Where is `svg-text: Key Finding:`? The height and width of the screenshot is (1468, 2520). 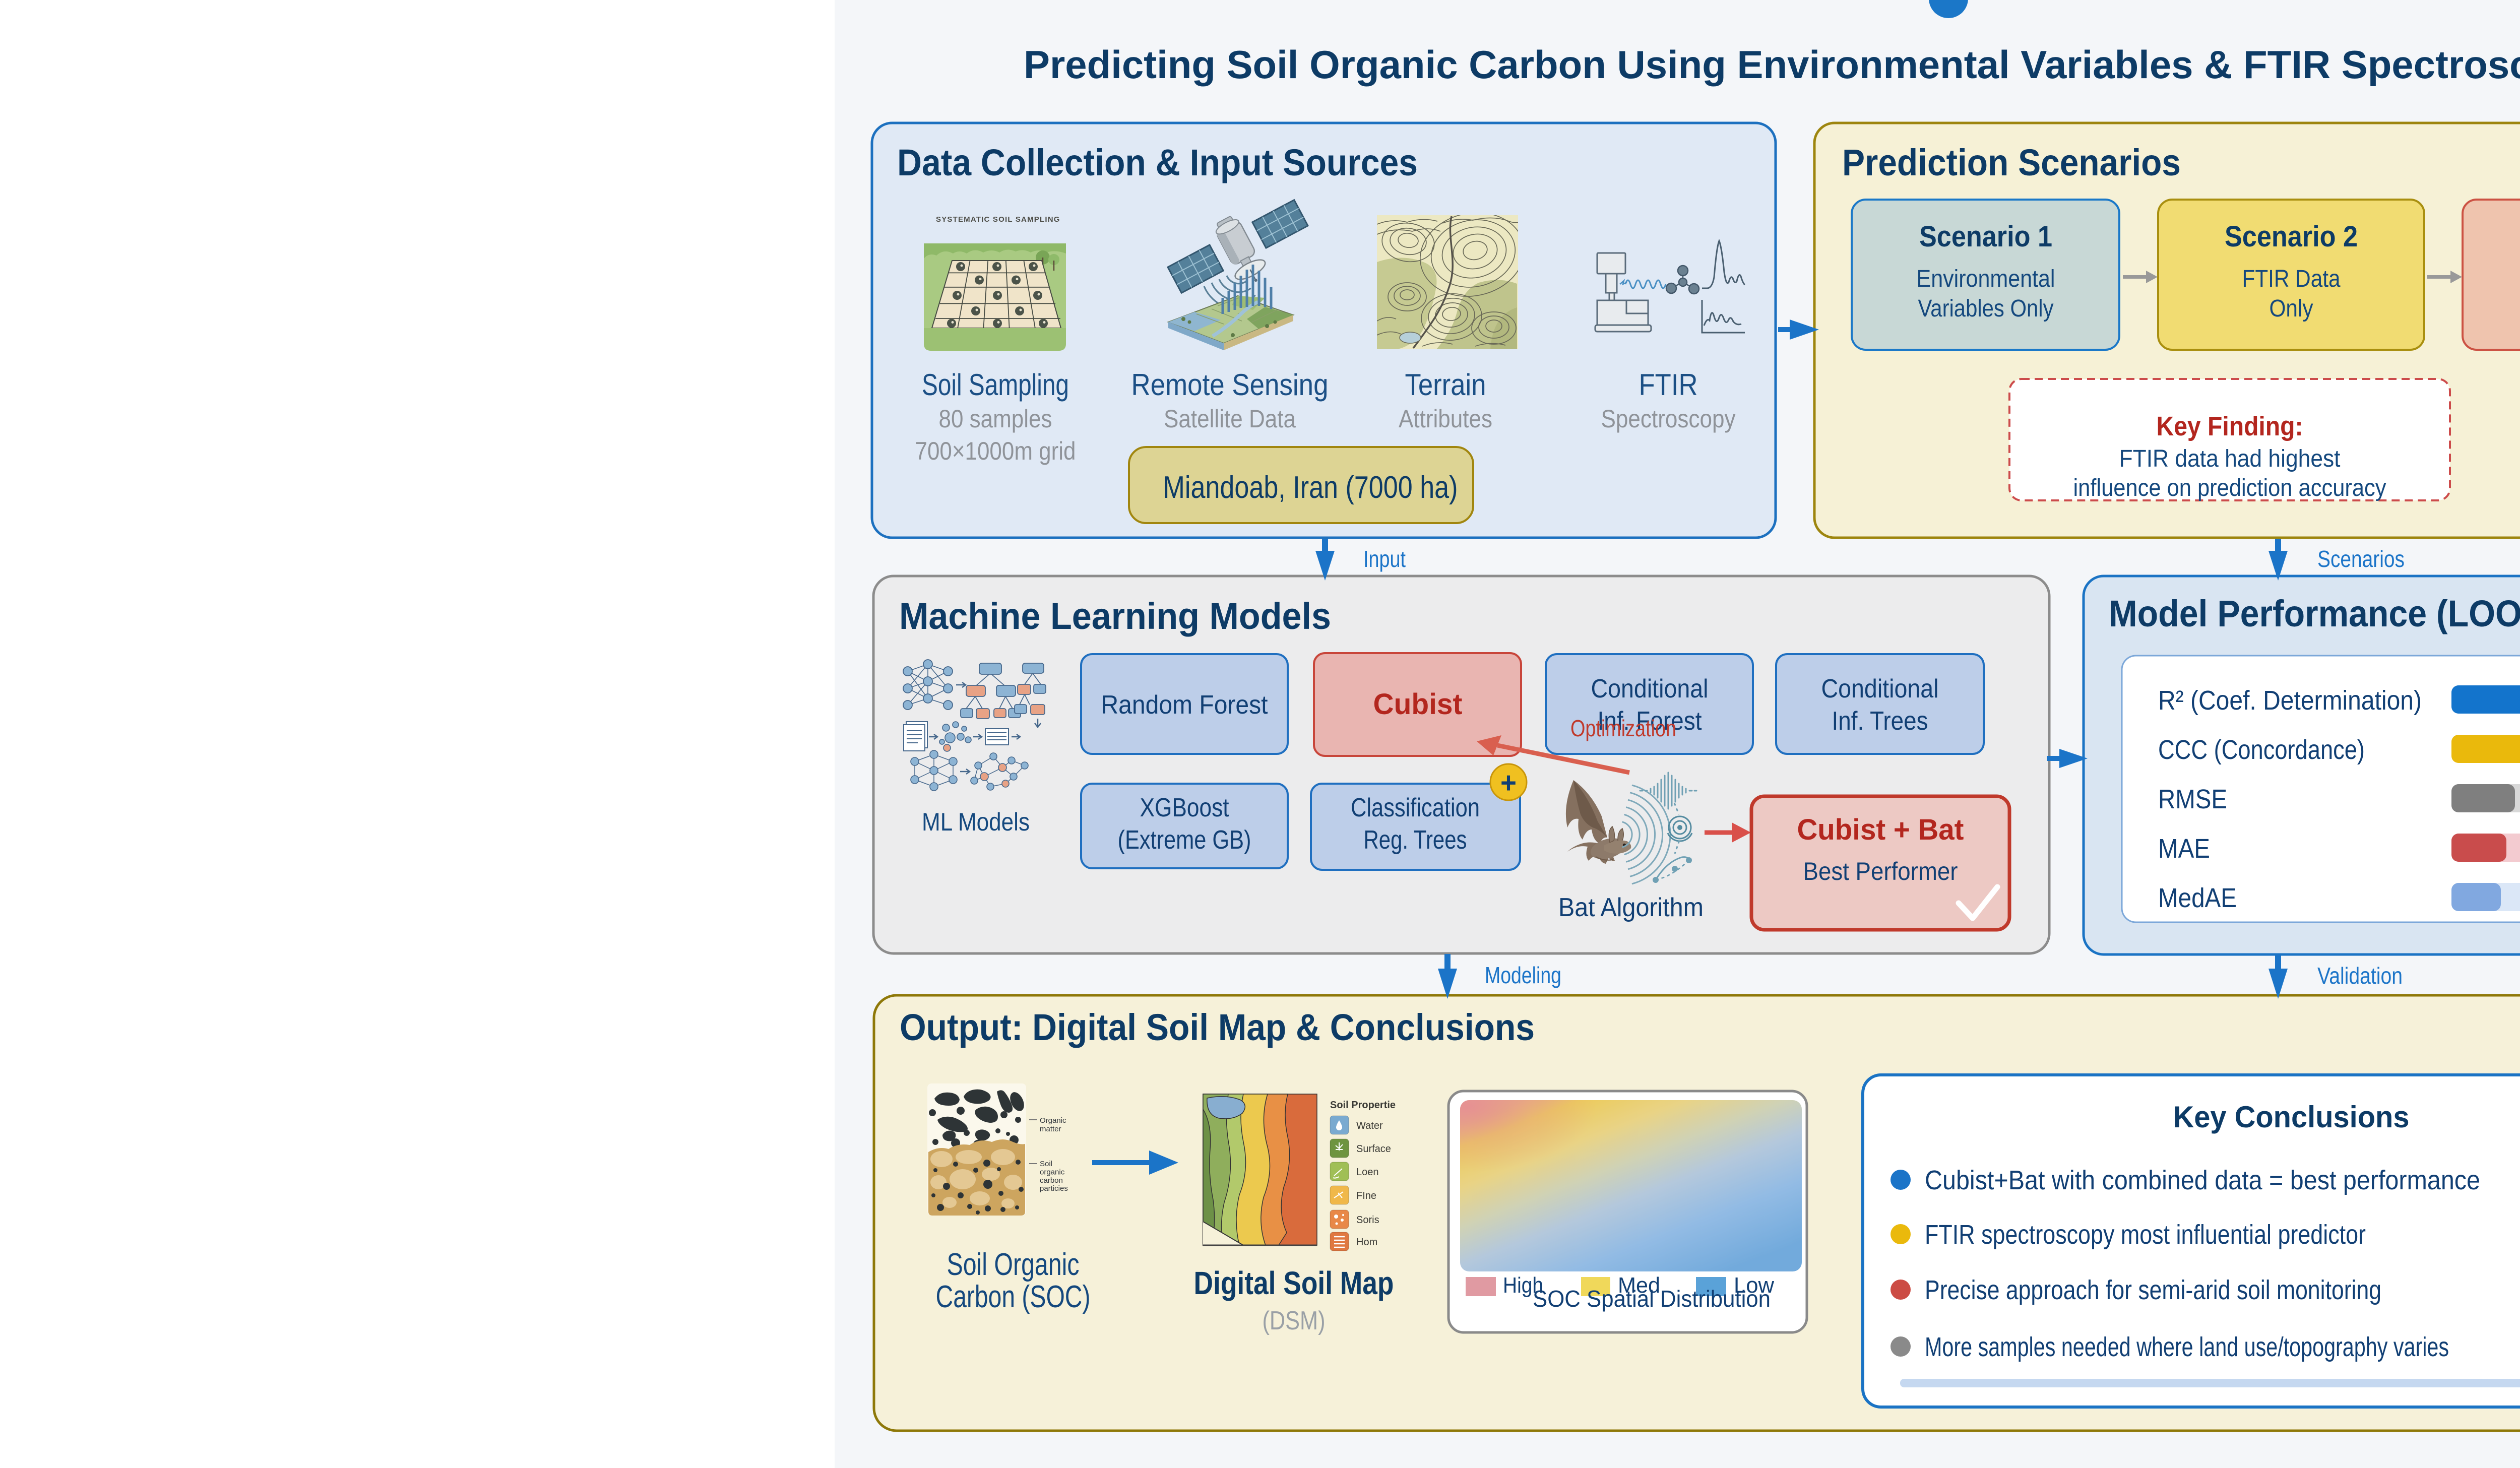 svg-text: Key Finding: is located at coordinates (2230, 426).